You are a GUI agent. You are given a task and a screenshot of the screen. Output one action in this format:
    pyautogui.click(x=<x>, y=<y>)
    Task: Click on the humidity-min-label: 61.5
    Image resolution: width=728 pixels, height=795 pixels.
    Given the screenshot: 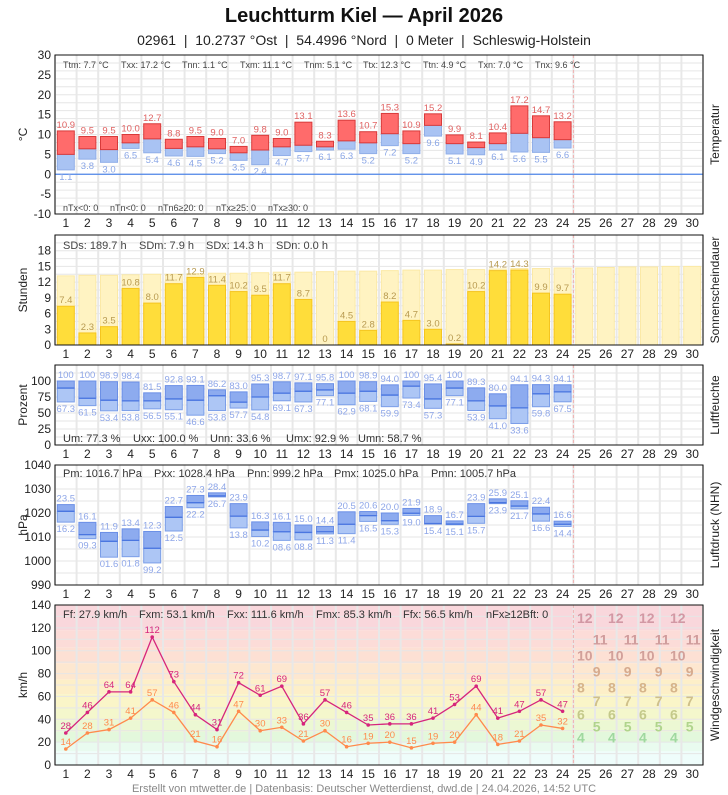 What is the action you would take?
    pyautogui.click(x=87, y=413)
    